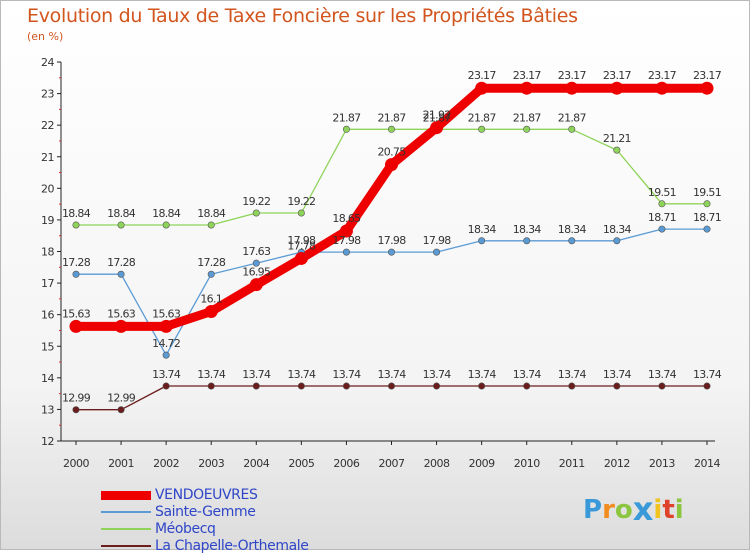 Image resolution: width=750 pixels, height=555 pixels. I want to click on data-label: 12.99, so click(121, 398).